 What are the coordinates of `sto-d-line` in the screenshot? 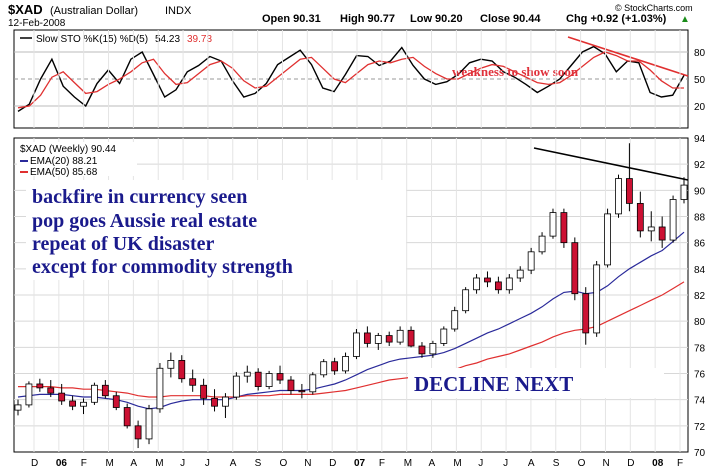 It's located at (350, 80).